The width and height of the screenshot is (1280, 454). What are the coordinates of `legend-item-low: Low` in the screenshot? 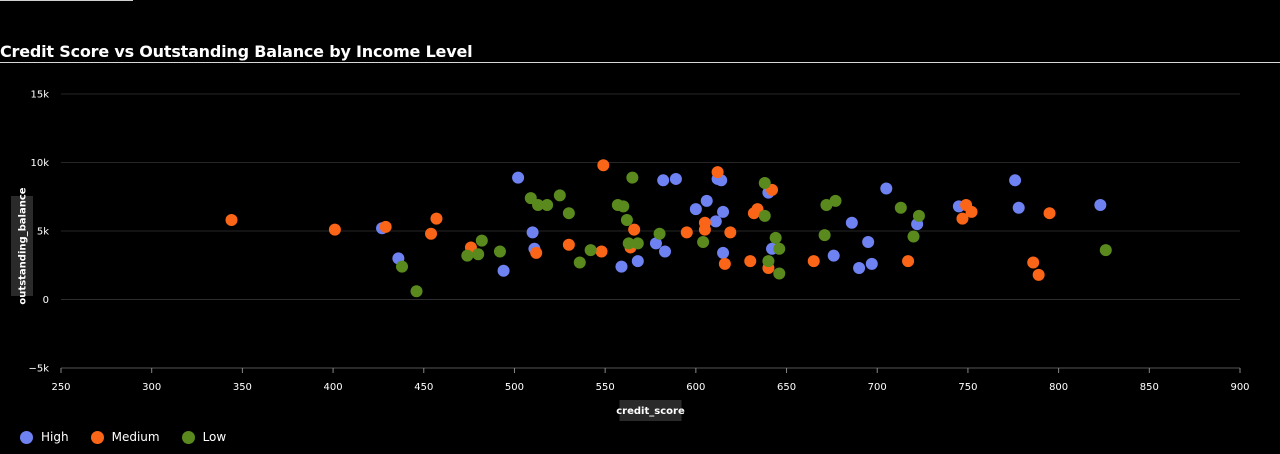 It's located at (203, 437).